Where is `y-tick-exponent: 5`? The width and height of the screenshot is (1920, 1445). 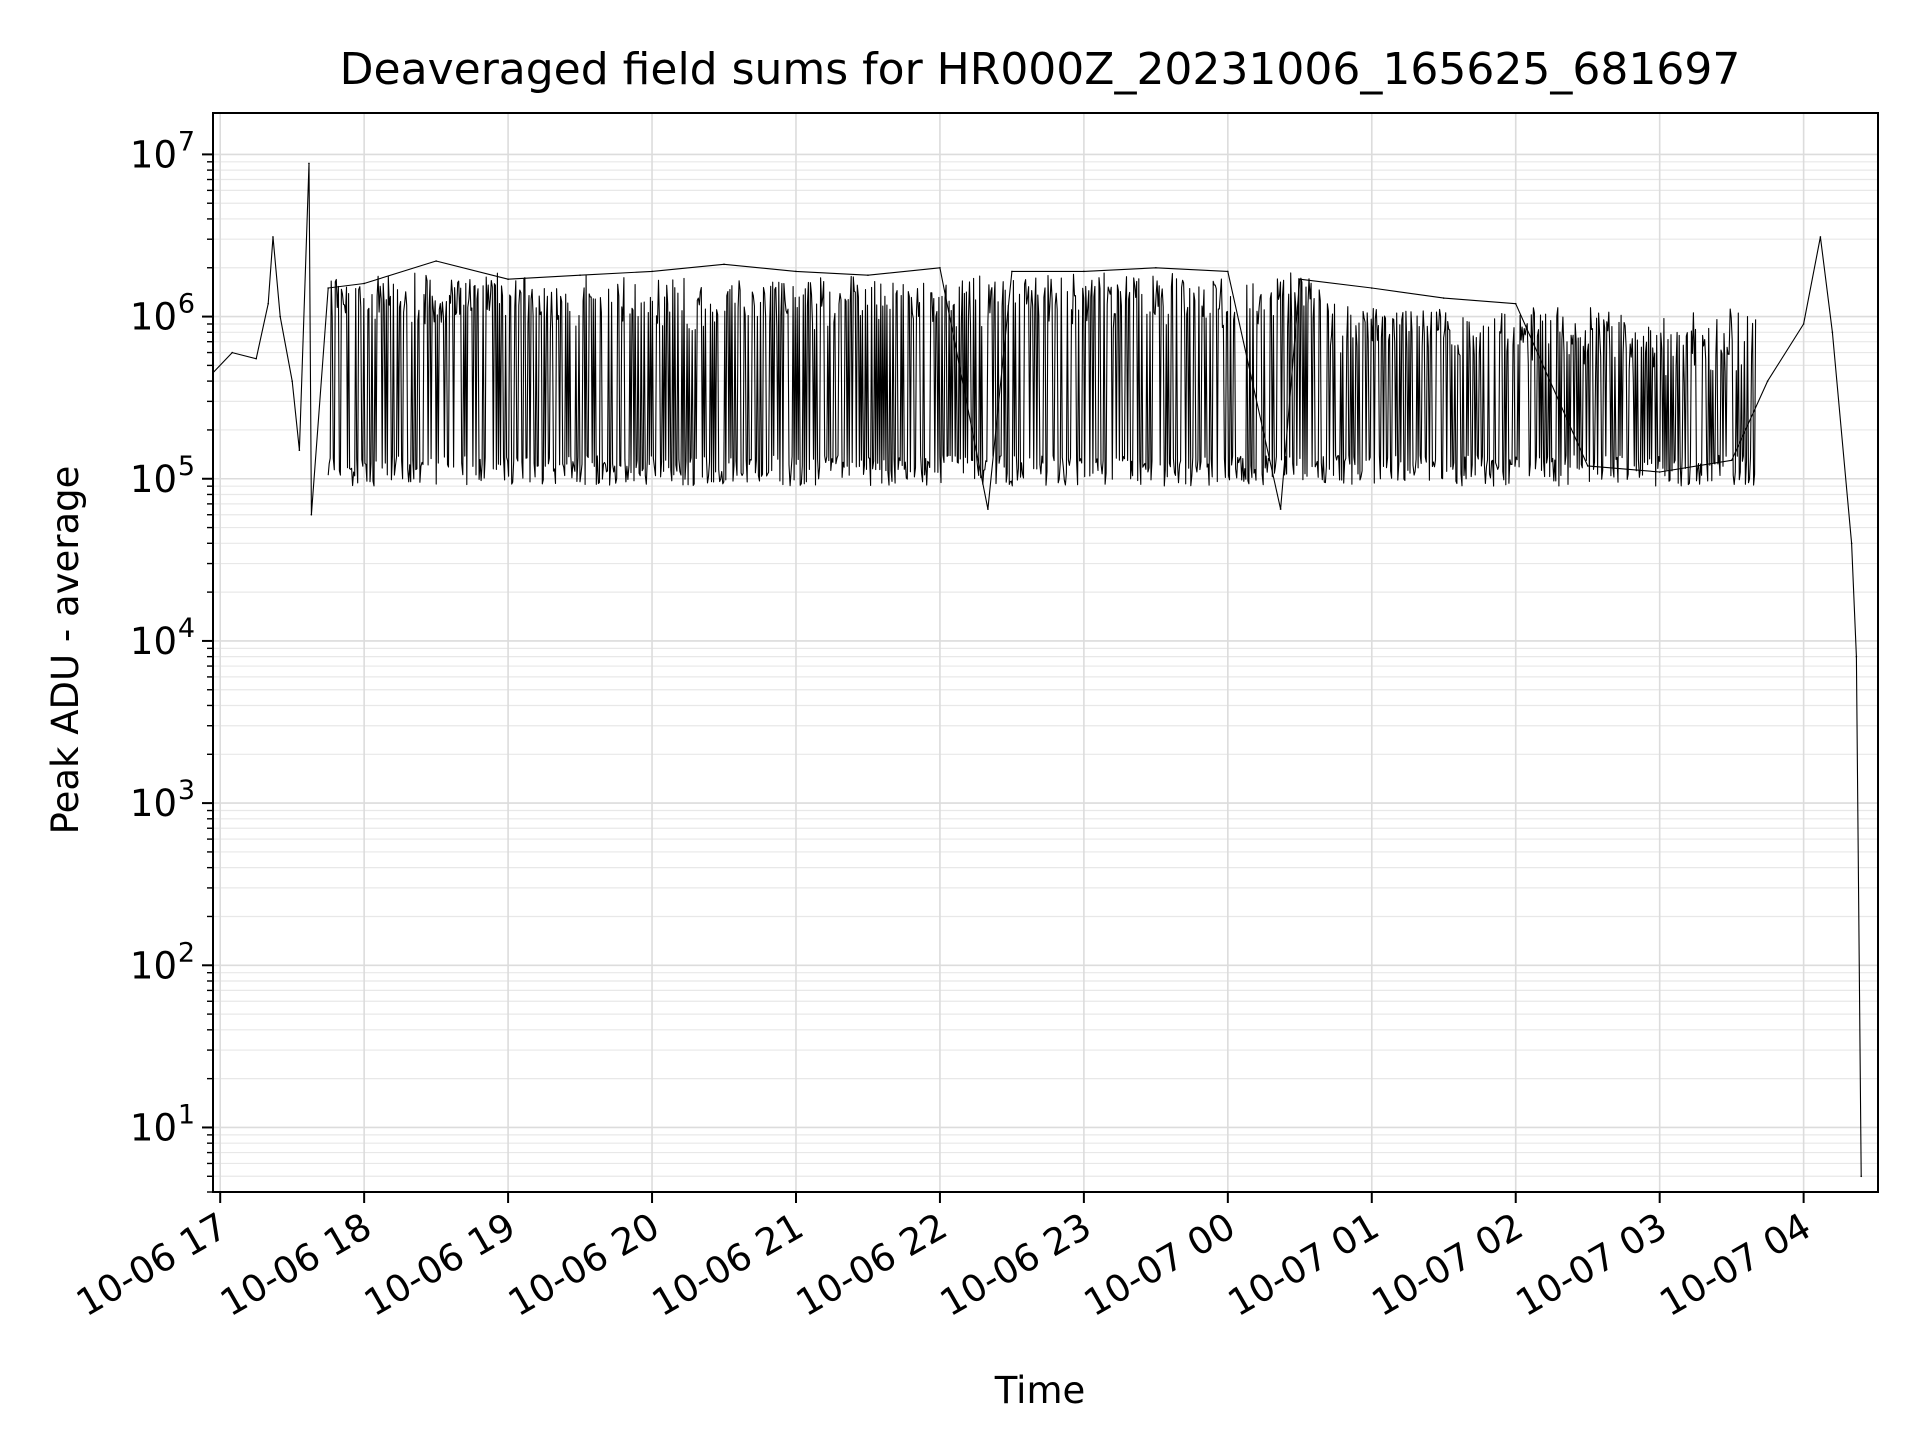
y-tick-exponent: 5 is located at coordinates (186, 466).